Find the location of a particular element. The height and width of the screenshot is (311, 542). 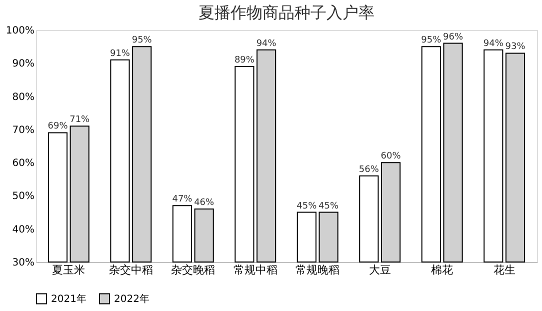

data-label: 56% is located at coordinates (369, 169).